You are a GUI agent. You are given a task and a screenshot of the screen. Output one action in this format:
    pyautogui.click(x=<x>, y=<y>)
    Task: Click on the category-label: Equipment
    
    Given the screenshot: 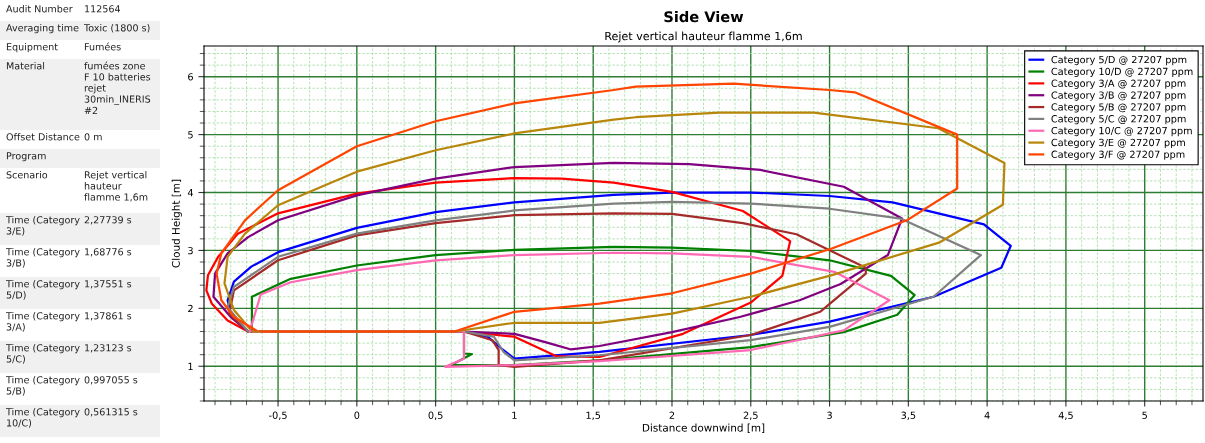 What is the action you would take?
    pyautogui.click(x=32, y=48)
    